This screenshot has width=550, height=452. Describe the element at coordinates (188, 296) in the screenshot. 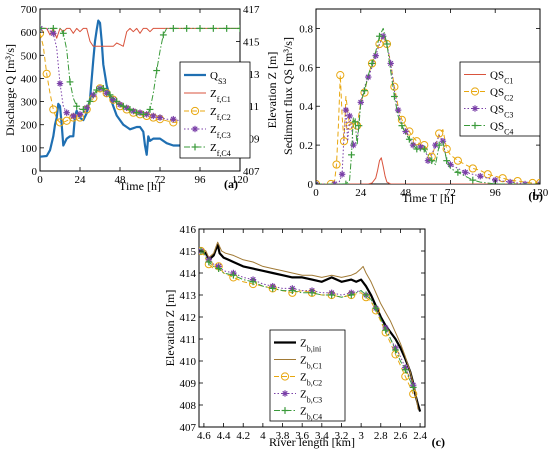

I see `chart-c-ytick-label: 413` at that location.